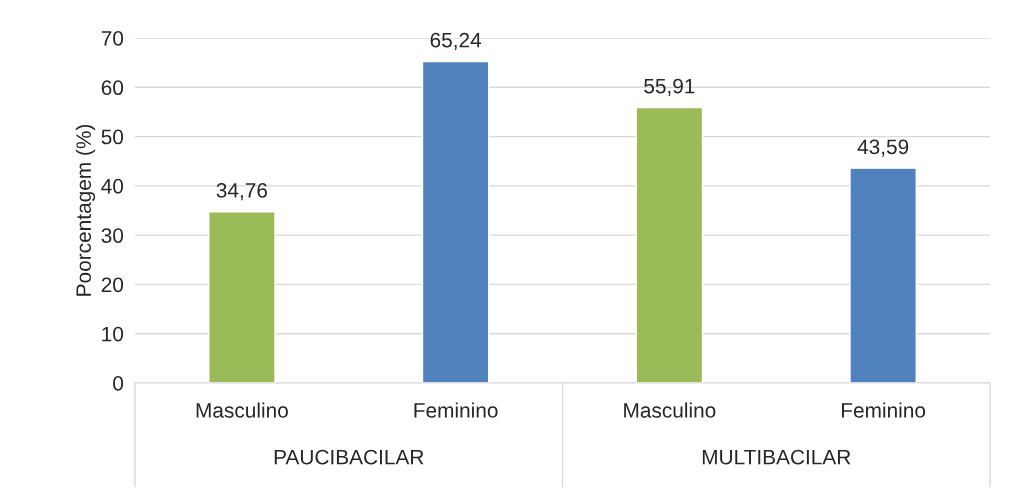  What do you see at coordinates (113, 334) in the screenshot?
I see `y-tick-label: 10` at bounding box center [113, 334].